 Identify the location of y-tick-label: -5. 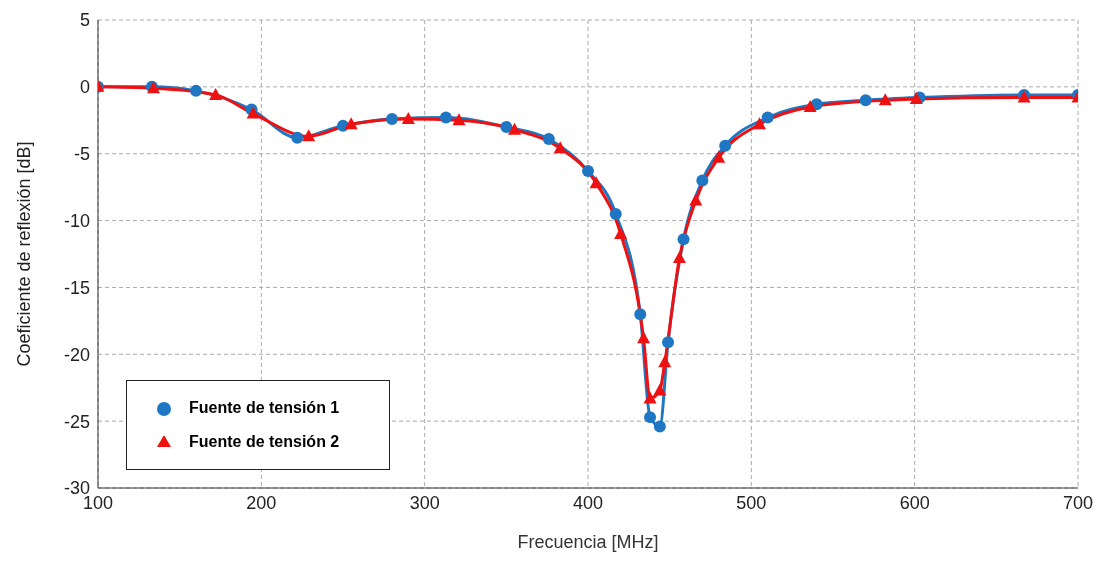
(81, 154).